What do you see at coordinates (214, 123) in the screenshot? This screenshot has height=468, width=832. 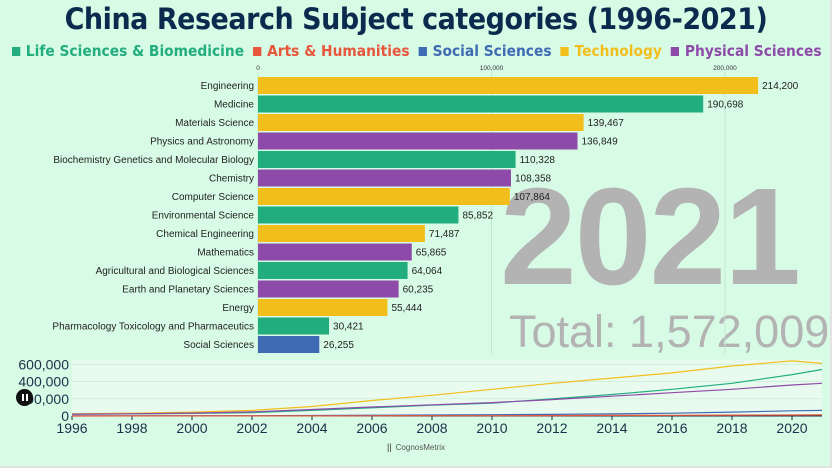 I see `category-label: Materials Science` at bounding box center [214, 123].